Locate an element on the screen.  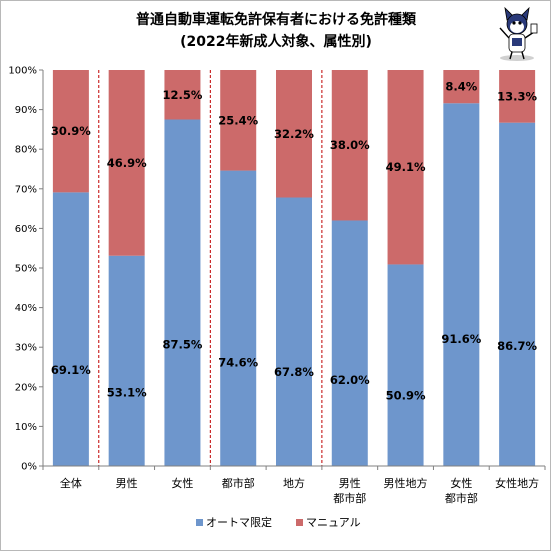
x-category-label: 女性地方 is located at coordinates (517, 483).